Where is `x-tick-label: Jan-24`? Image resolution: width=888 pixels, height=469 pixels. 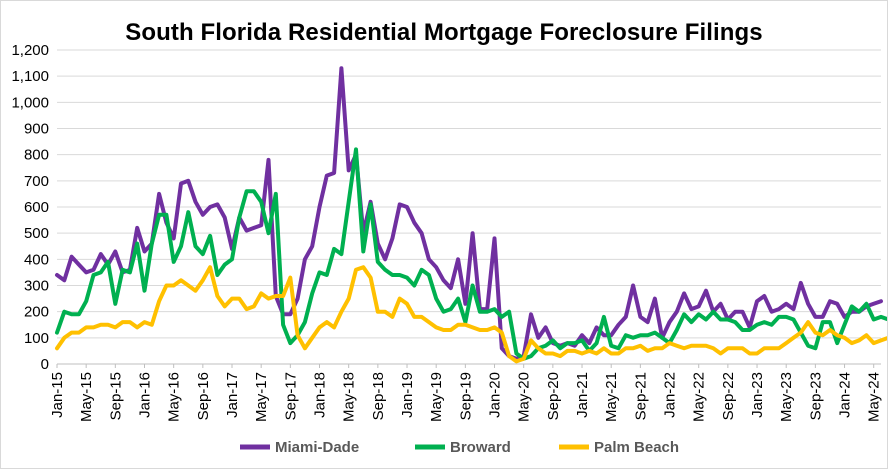
x-tick-label: Jan-24 is located at coordinates (845, 395).